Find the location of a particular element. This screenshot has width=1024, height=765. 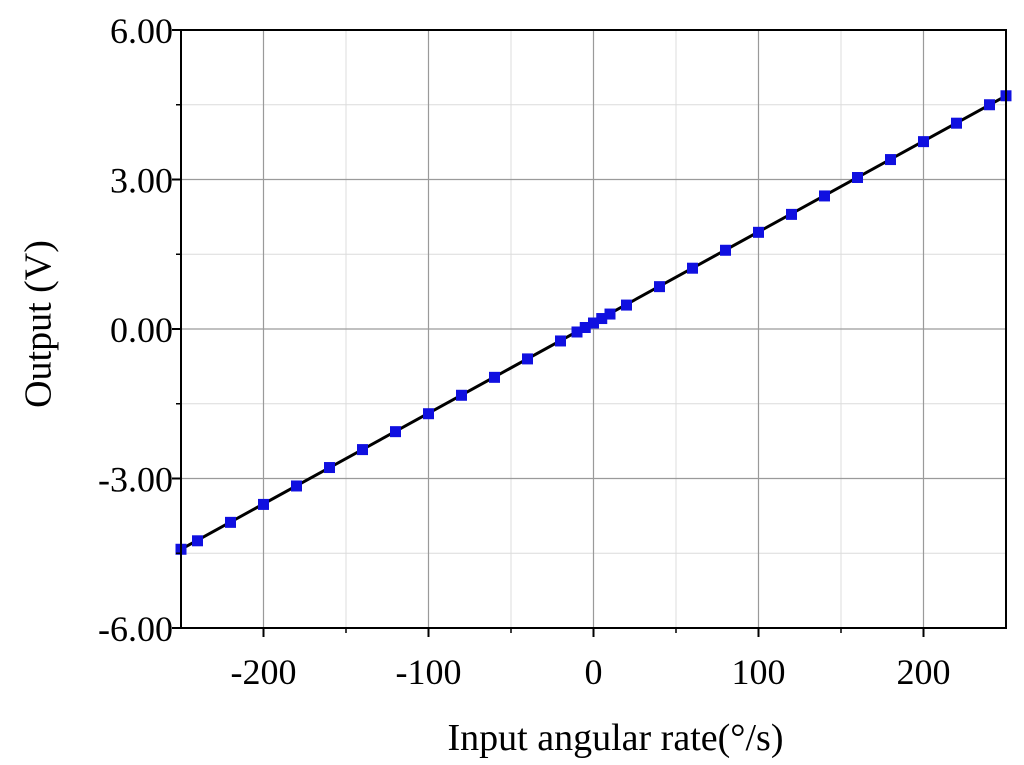

x-tick-label: -200 is located at coordinates (264, 672).